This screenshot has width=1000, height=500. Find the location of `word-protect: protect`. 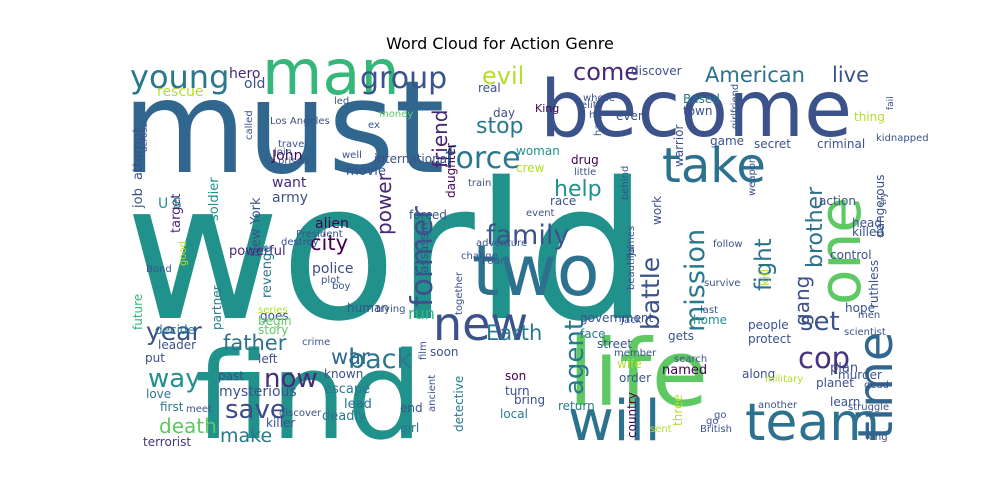

word-protect: protect is located at coordinates (769, 339).